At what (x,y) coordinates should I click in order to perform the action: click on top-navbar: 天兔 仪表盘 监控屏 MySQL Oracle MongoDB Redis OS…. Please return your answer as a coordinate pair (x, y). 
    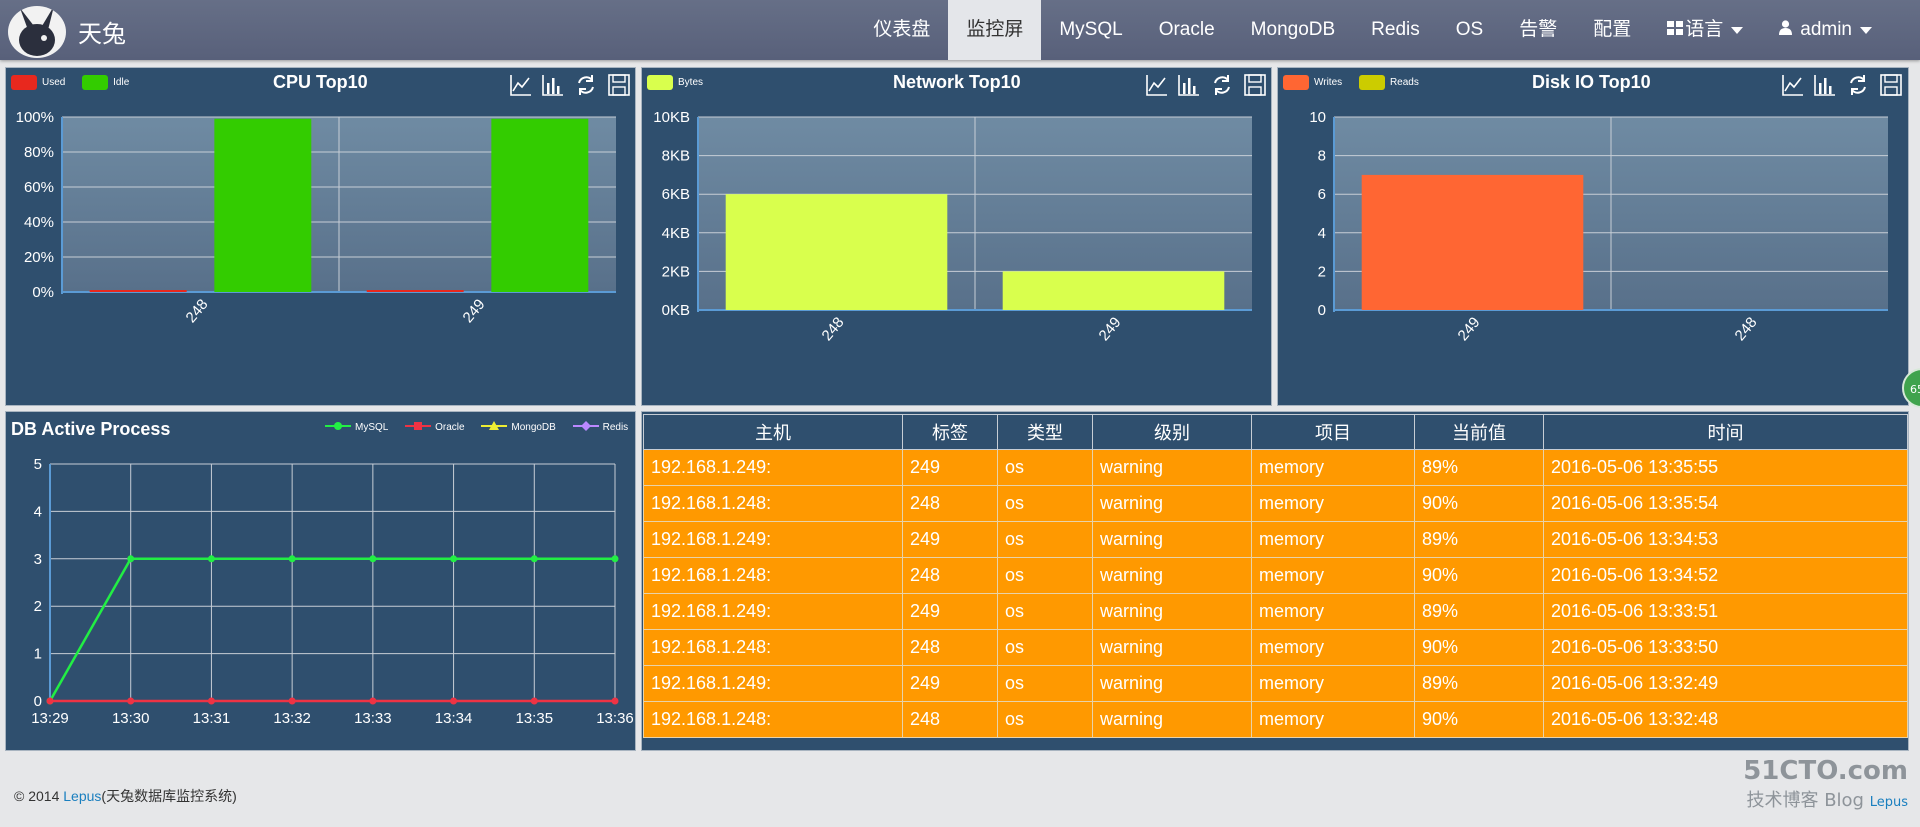
    Looking at the image, I should click on (960, 30).